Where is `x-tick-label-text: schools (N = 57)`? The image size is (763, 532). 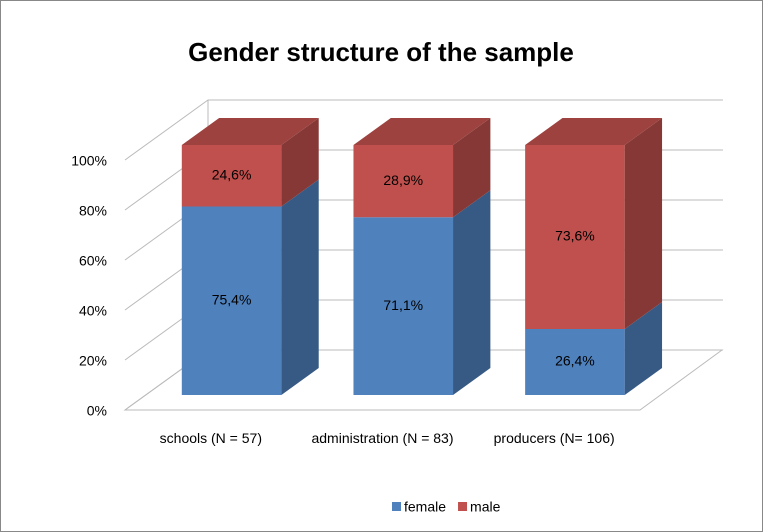
x-tick-label-text: schools (N = 57) is located at coordinates (210, 438).